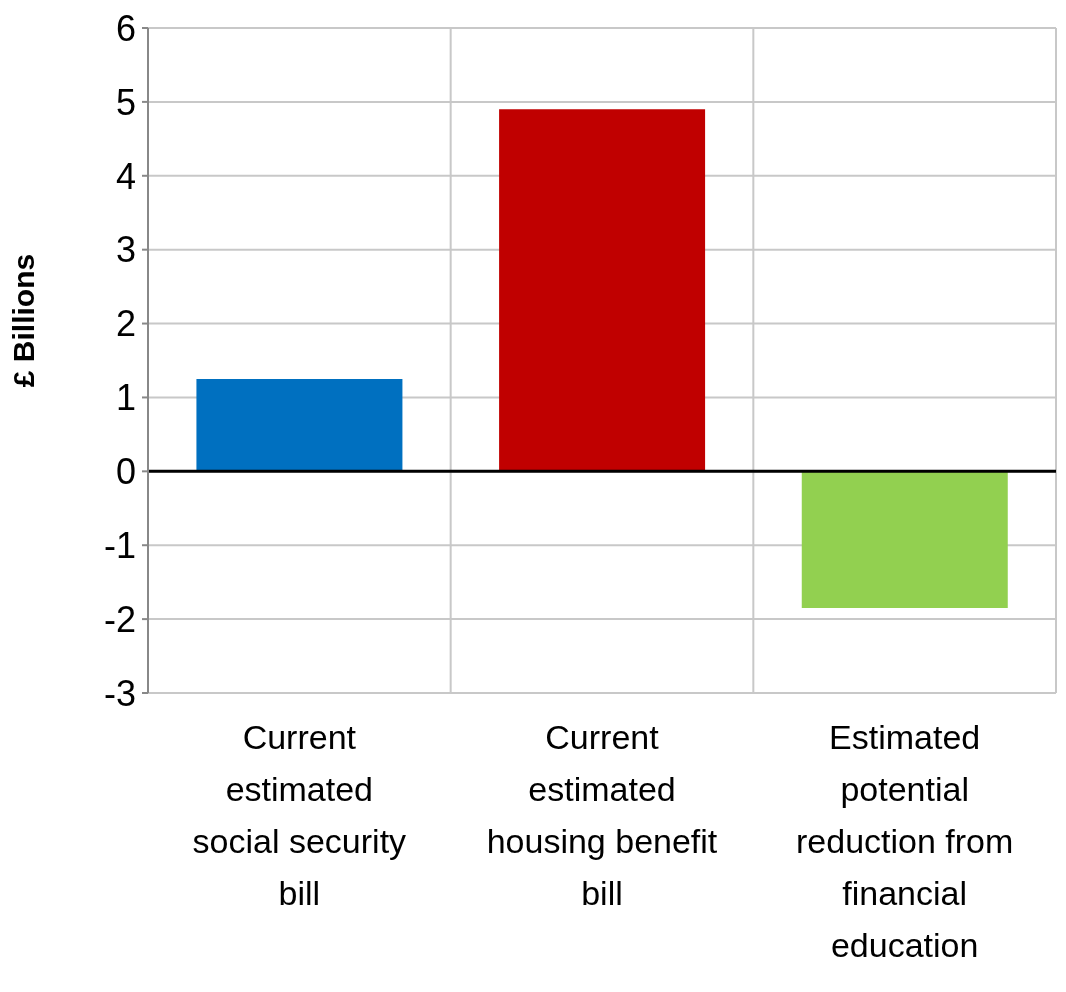  What do you see at coordinates (125, 324) in the screenshot?
I see `y-tick-label: 2` at bounding box center [125, 324].